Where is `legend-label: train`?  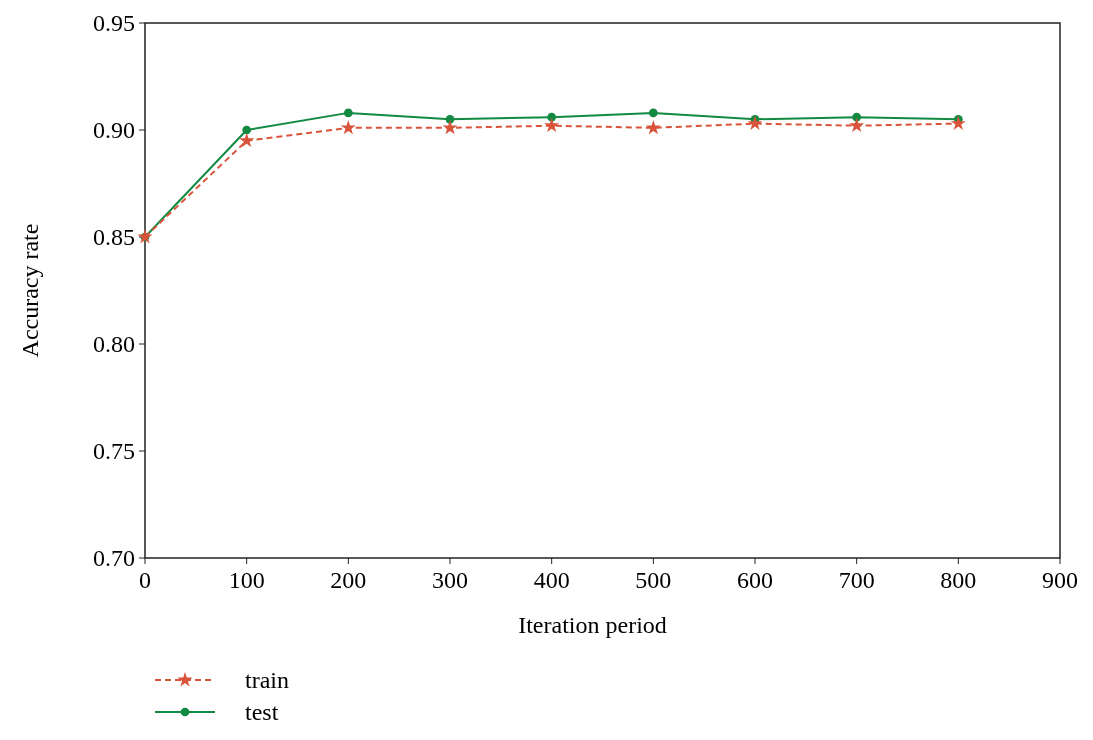 legend-label: train is located at coordinates (267, 680).